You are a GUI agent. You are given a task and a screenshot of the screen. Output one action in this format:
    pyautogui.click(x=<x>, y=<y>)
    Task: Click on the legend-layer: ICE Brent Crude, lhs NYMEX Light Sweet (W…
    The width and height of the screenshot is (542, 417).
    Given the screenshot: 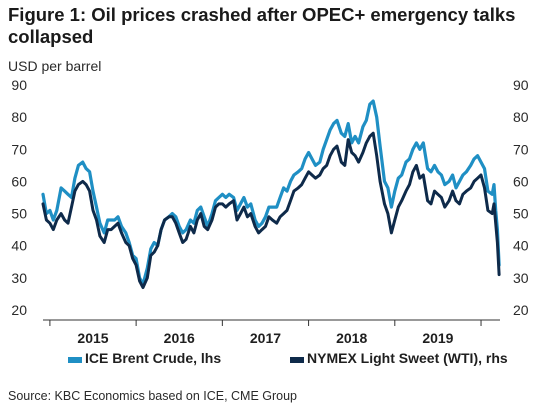 What is the action you would take?
    pyautogui.click(x=288, y=358)
    